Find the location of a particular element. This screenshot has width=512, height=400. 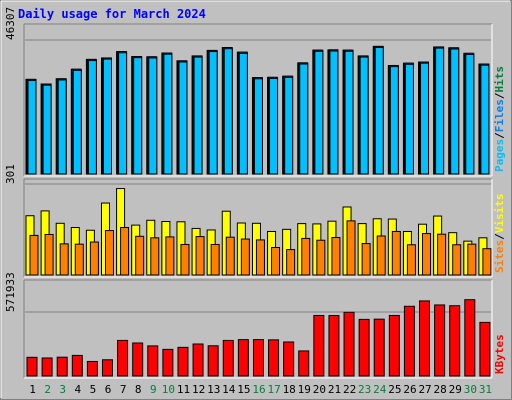

panel-legend: Pages/Files/Hits is located at coordinates (499, 119).